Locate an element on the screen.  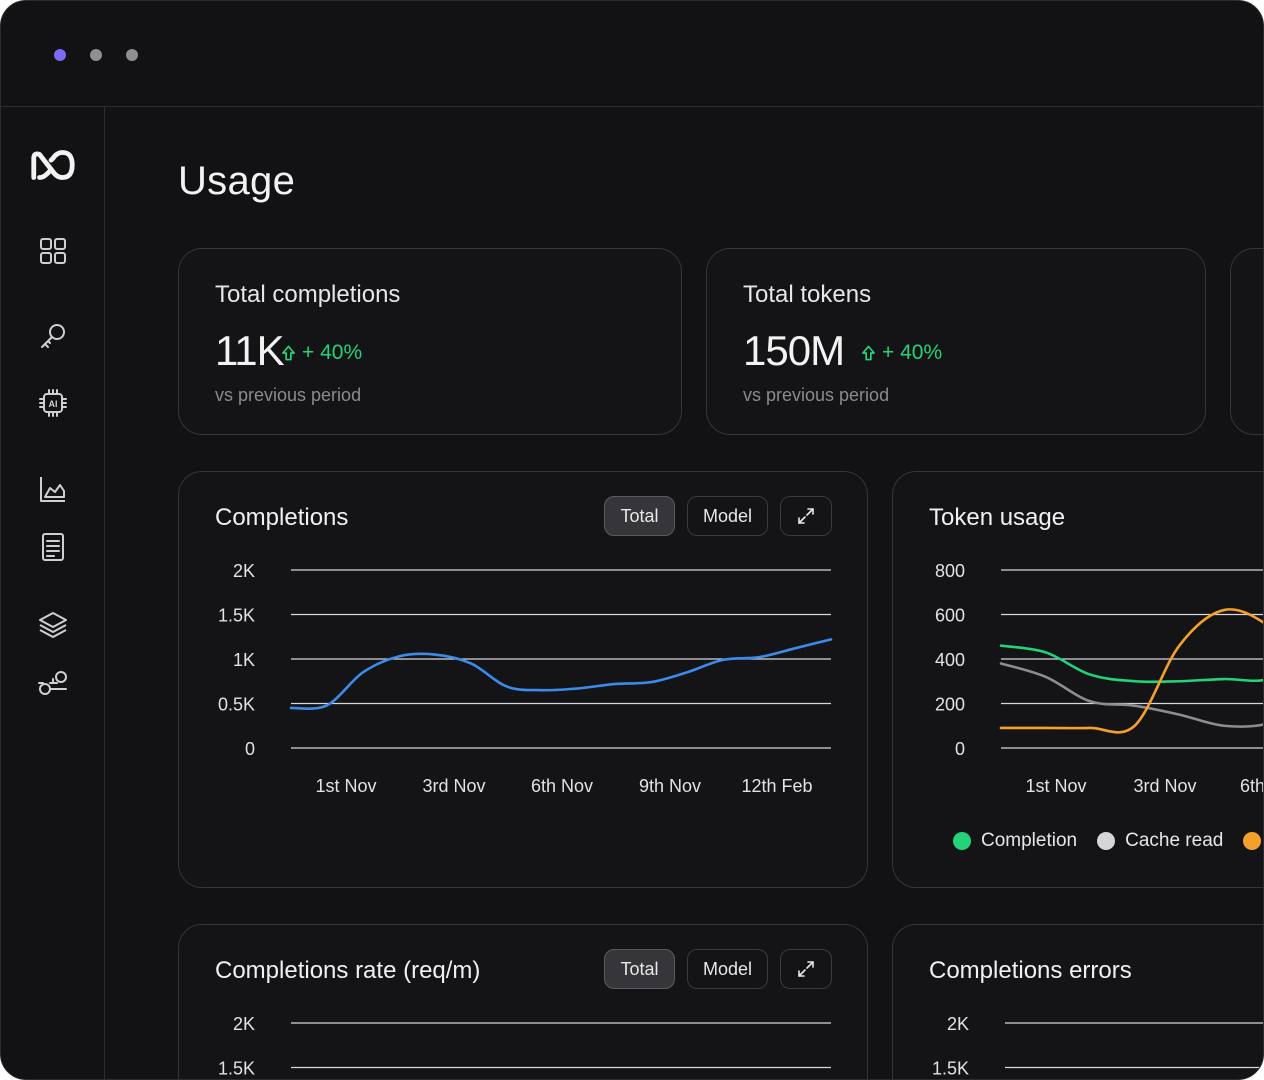
sidebar: AI is located at coordinates (53, 593).